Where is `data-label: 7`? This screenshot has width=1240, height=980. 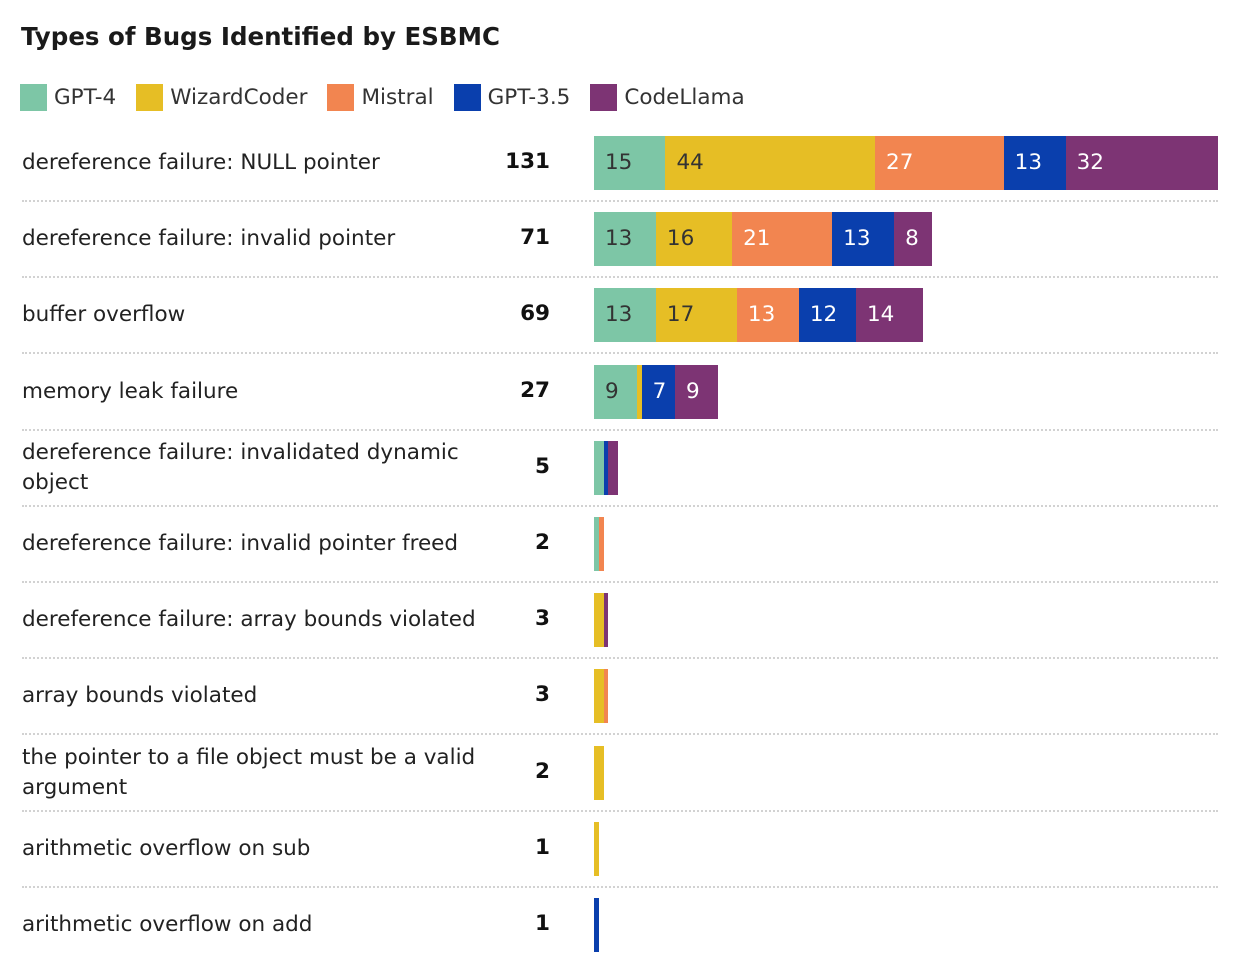
data-label: 7 is located at coordinates (659, 391).